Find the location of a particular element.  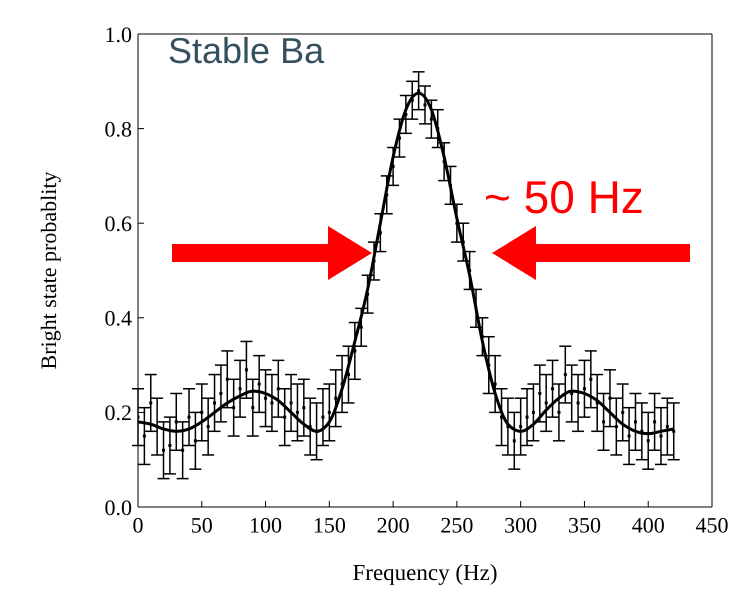

annotation: ~ 50 Hz is located at coordinates (564, 197).